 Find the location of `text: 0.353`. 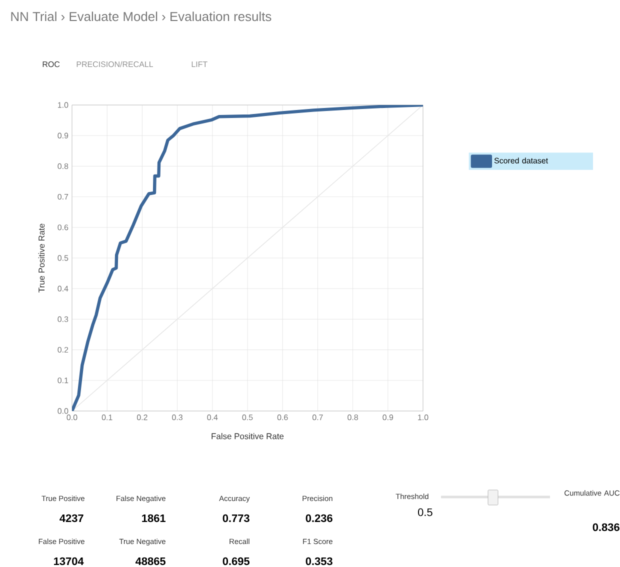

text: 0.353 is located at coordinates (319, 561).